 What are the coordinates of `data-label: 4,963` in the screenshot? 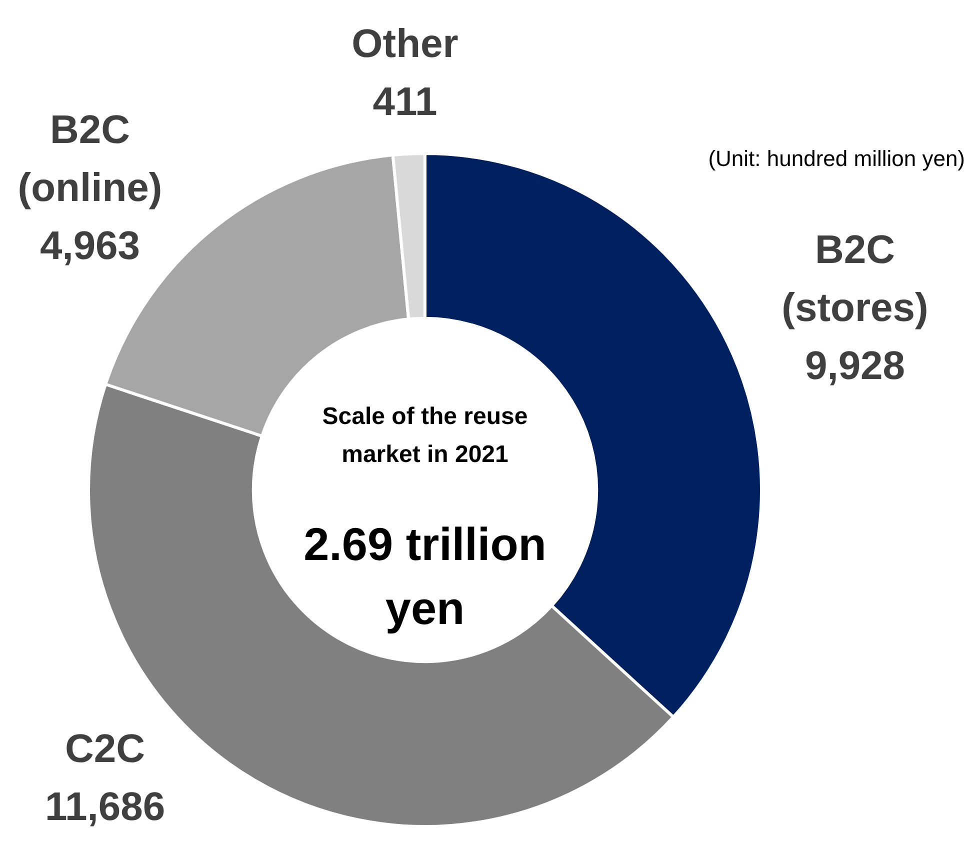 It's located at (90, 246).